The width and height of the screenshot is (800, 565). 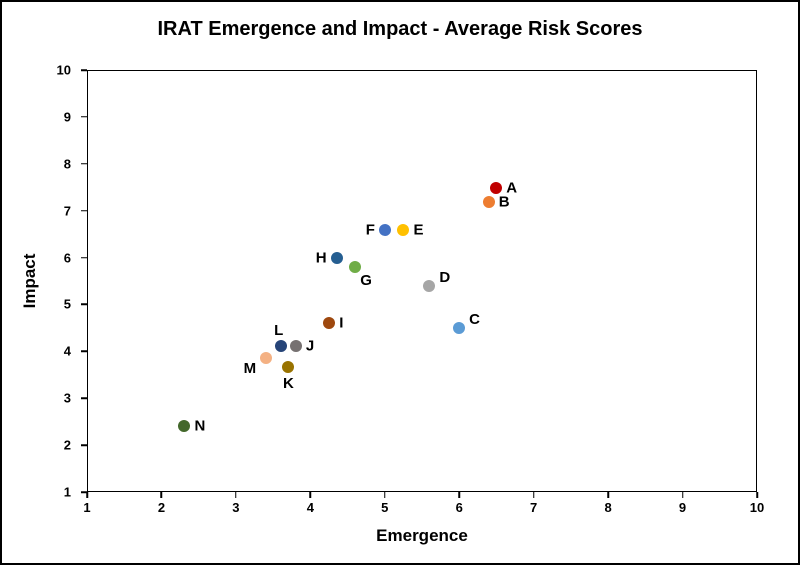 What do you see at coordinates (422, 535) in the screenshot?
I see `x-axis-title: Emergence` at bounding box center [422, 535].